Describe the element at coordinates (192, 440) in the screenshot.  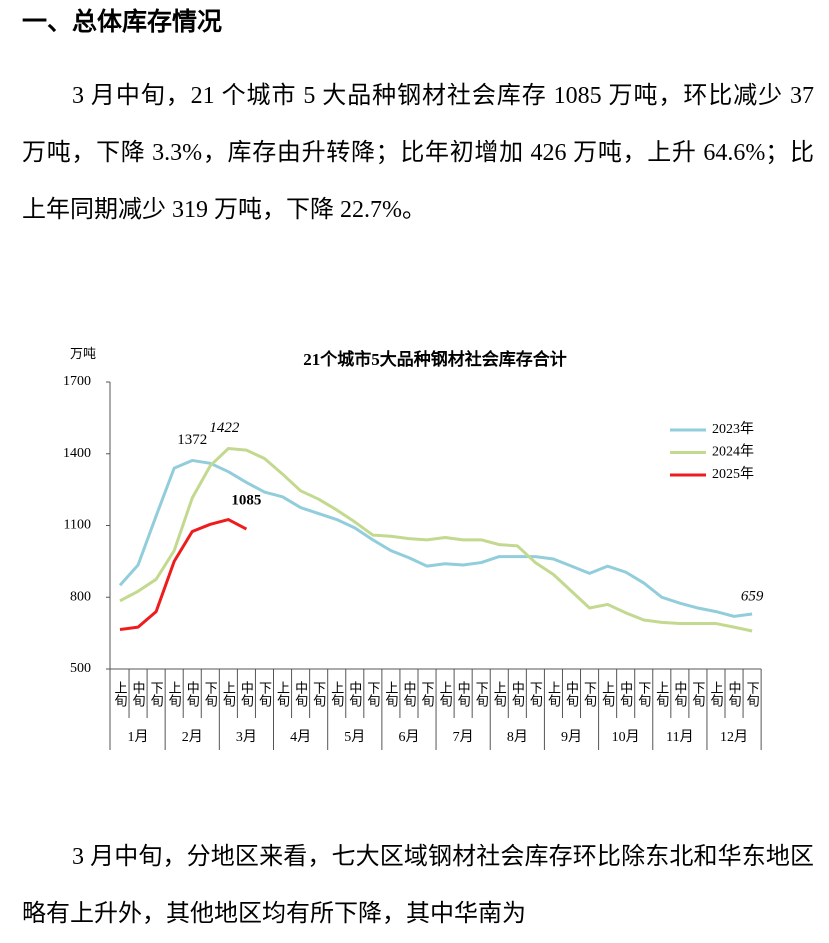
I see `data-label: 1372` at that location.